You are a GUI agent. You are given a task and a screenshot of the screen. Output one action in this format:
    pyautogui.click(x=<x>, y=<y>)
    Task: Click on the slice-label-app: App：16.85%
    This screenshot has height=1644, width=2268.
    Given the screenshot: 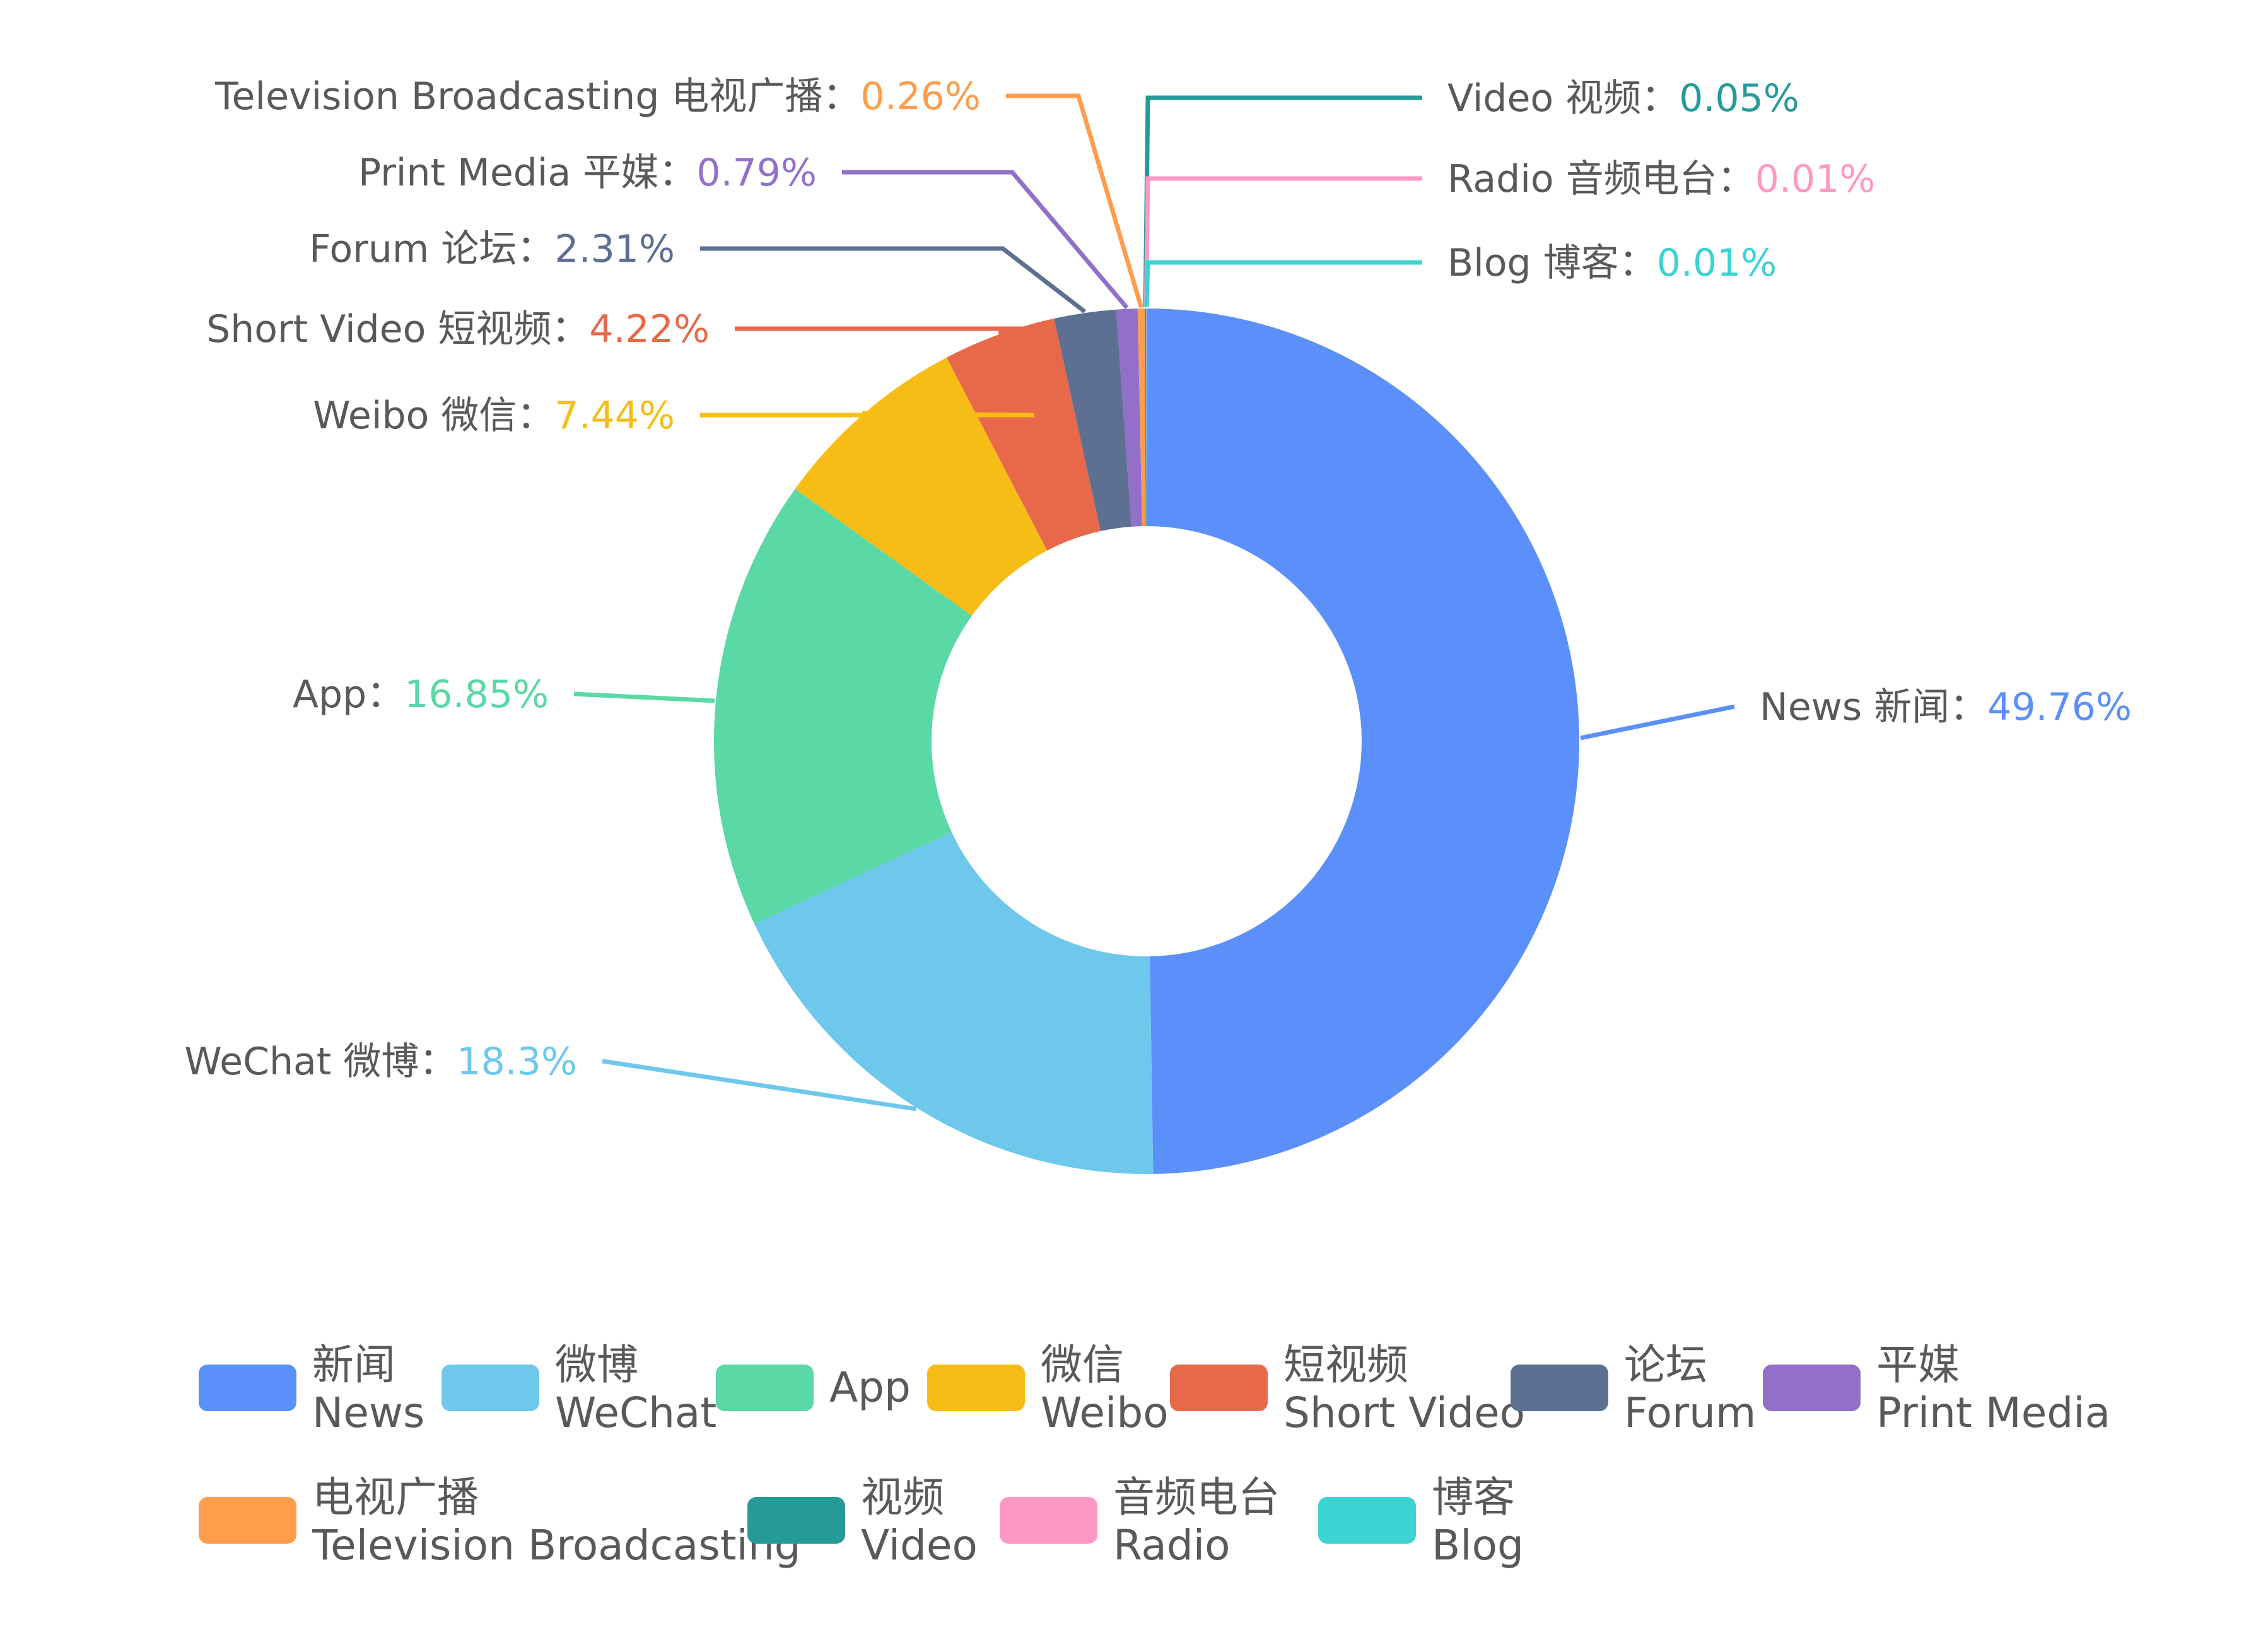 What is the action you would take?
    pyautogui.click(x=421, y=694)
    